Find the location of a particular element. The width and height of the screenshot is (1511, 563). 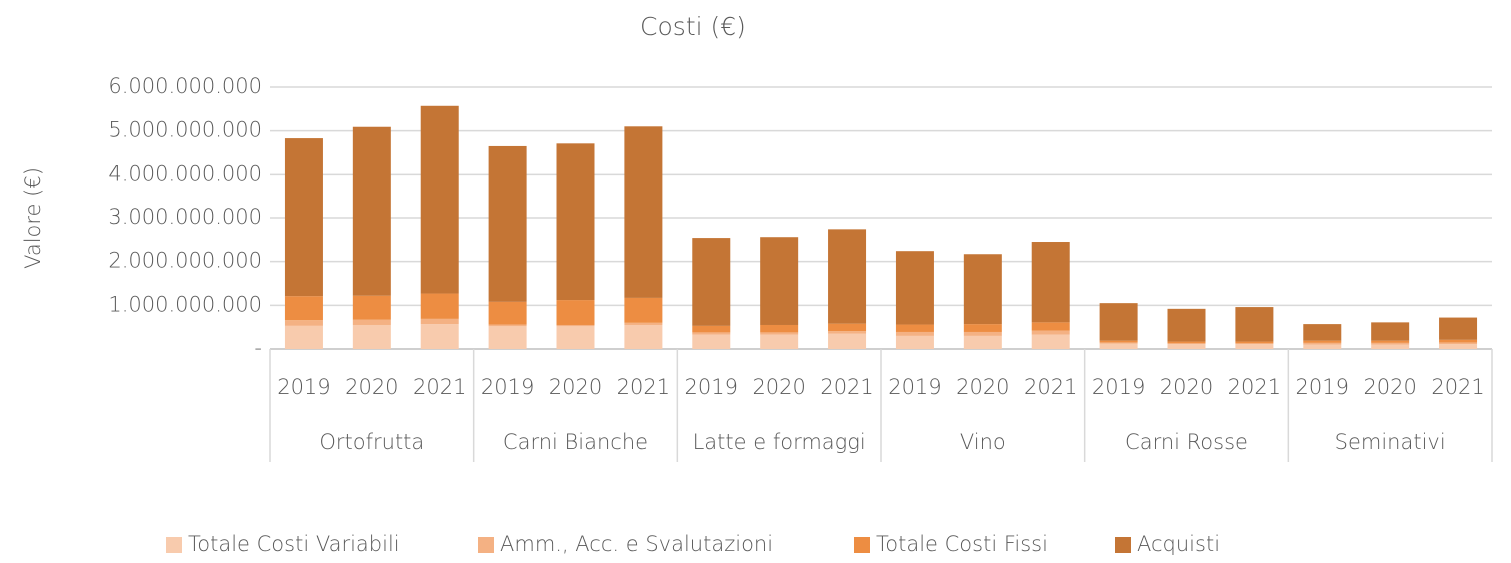

group-label: Carni Bianche is located at coordinates (575, 442).